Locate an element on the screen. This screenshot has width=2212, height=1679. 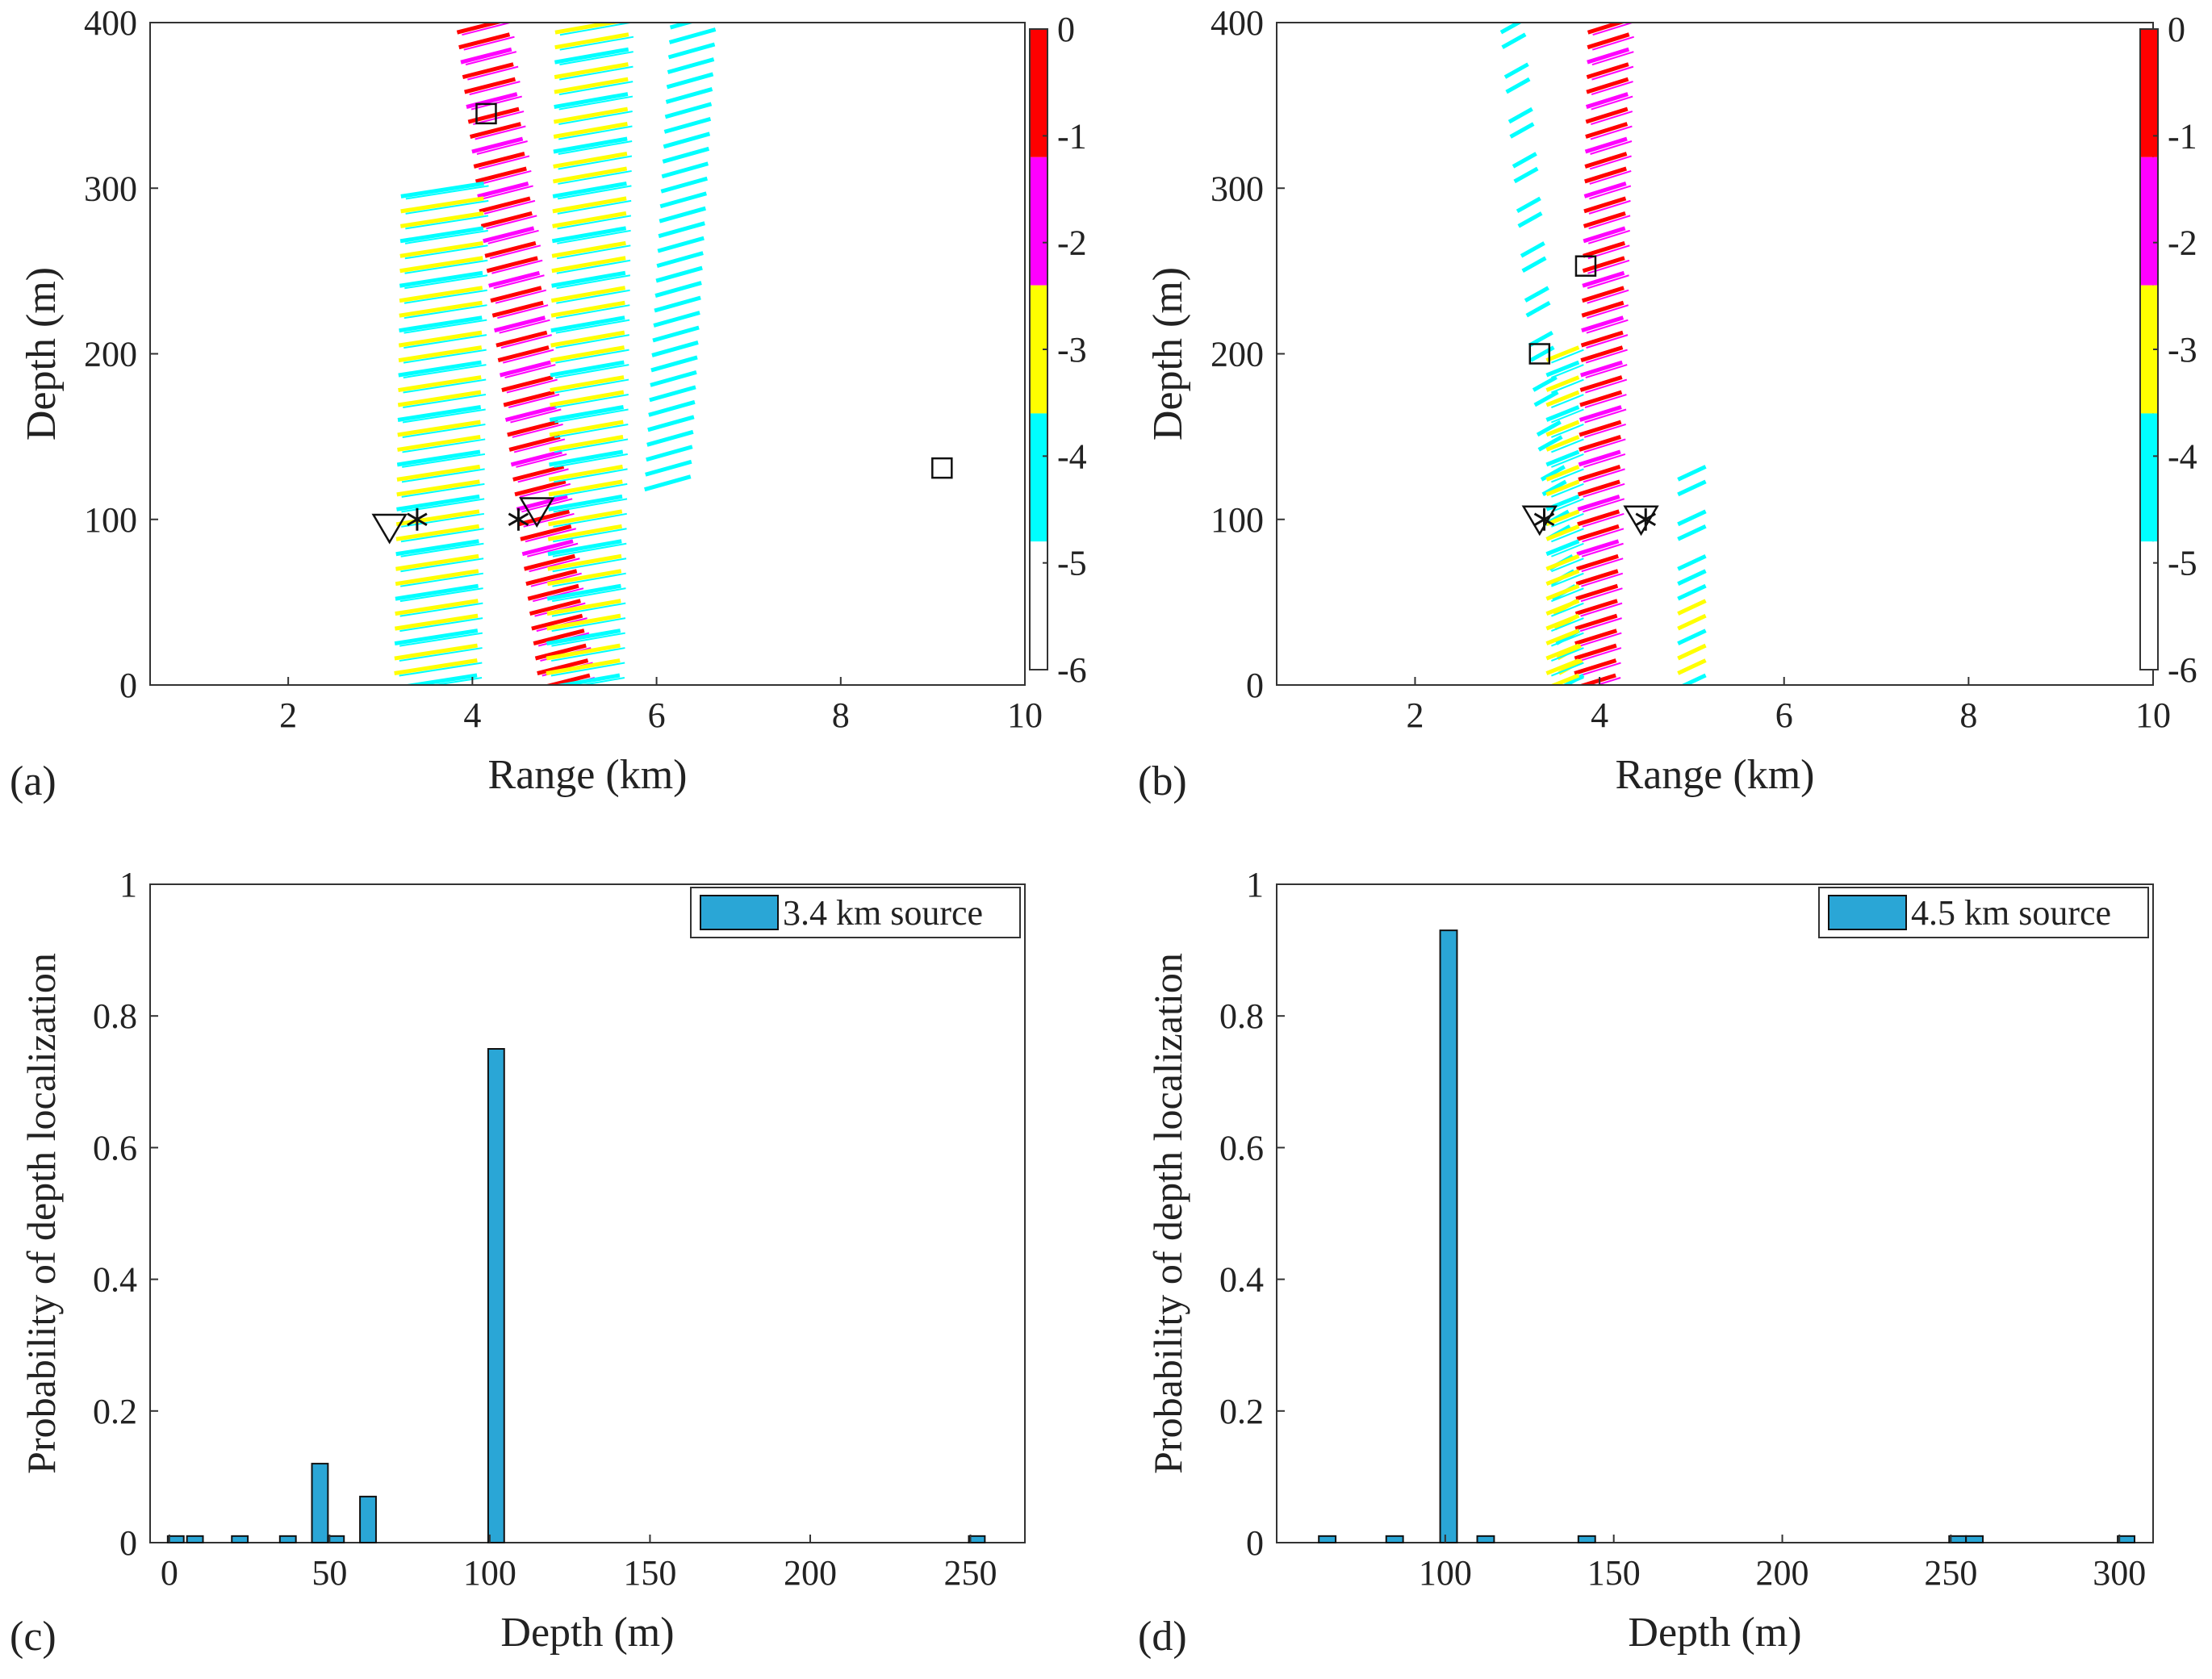
square-marker is located at coordinates (1539, 354).